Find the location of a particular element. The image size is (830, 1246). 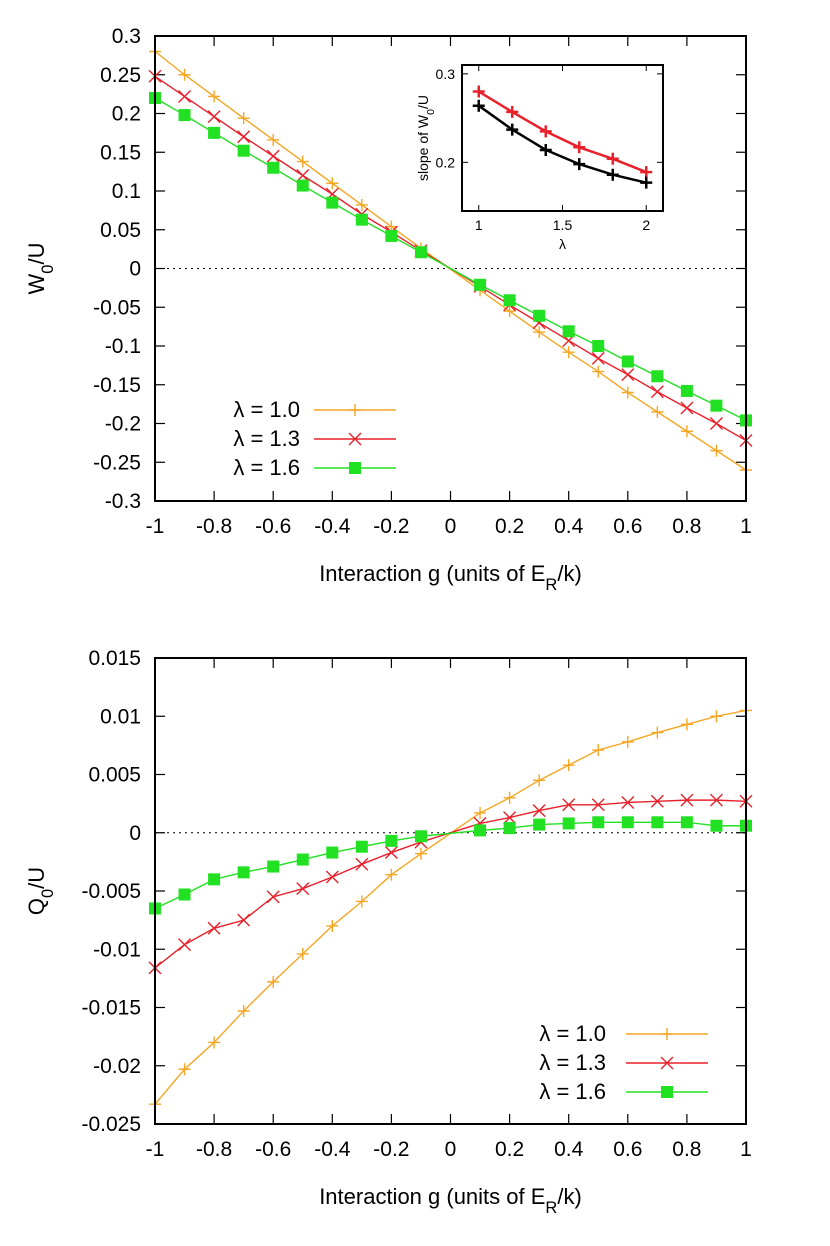

y-tick-label: -0.015 is located at coordinates (111, 1008).